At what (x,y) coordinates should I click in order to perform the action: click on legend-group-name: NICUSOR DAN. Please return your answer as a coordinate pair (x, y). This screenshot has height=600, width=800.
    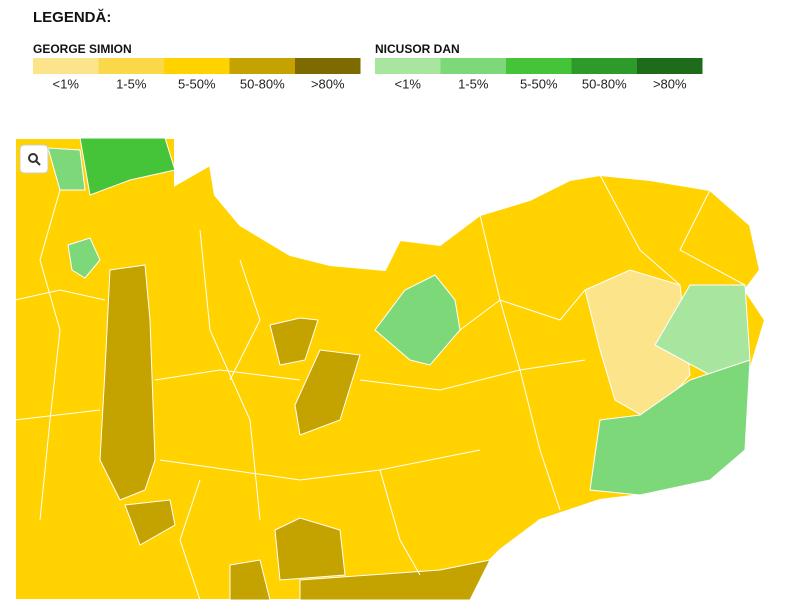
    Looking at the image, I should click on (417, 49).